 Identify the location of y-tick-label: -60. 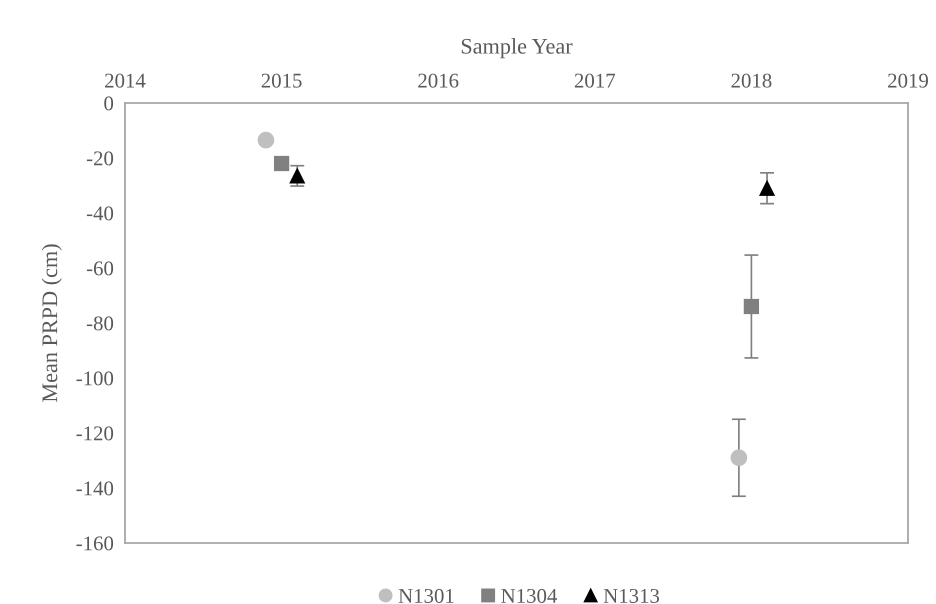
(100, 268).